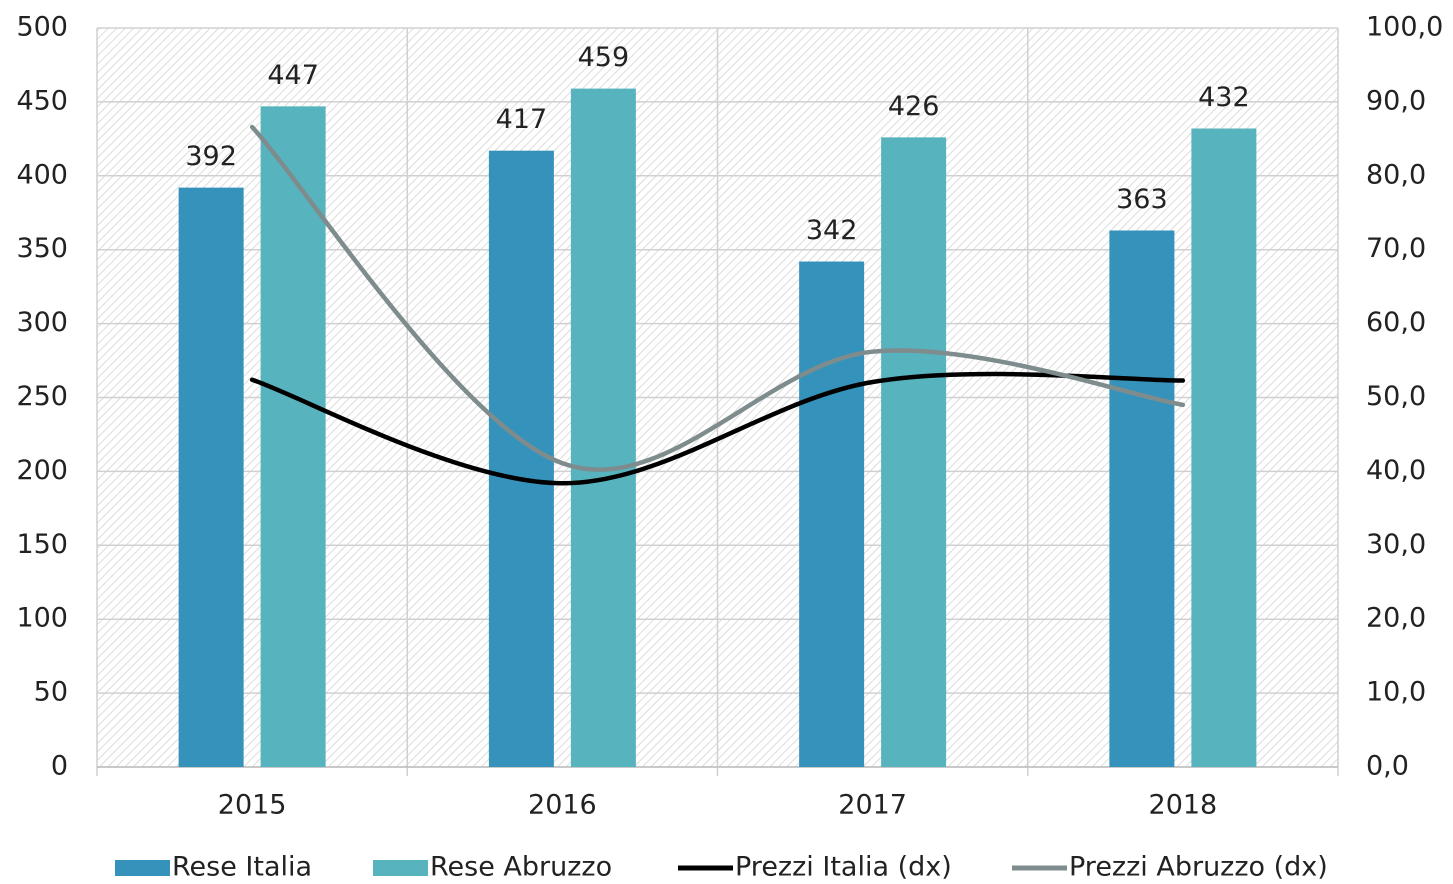  Describe the element at coordinates (42, 396) in the screenshot. I see `y-tick-label: 250` at that location.